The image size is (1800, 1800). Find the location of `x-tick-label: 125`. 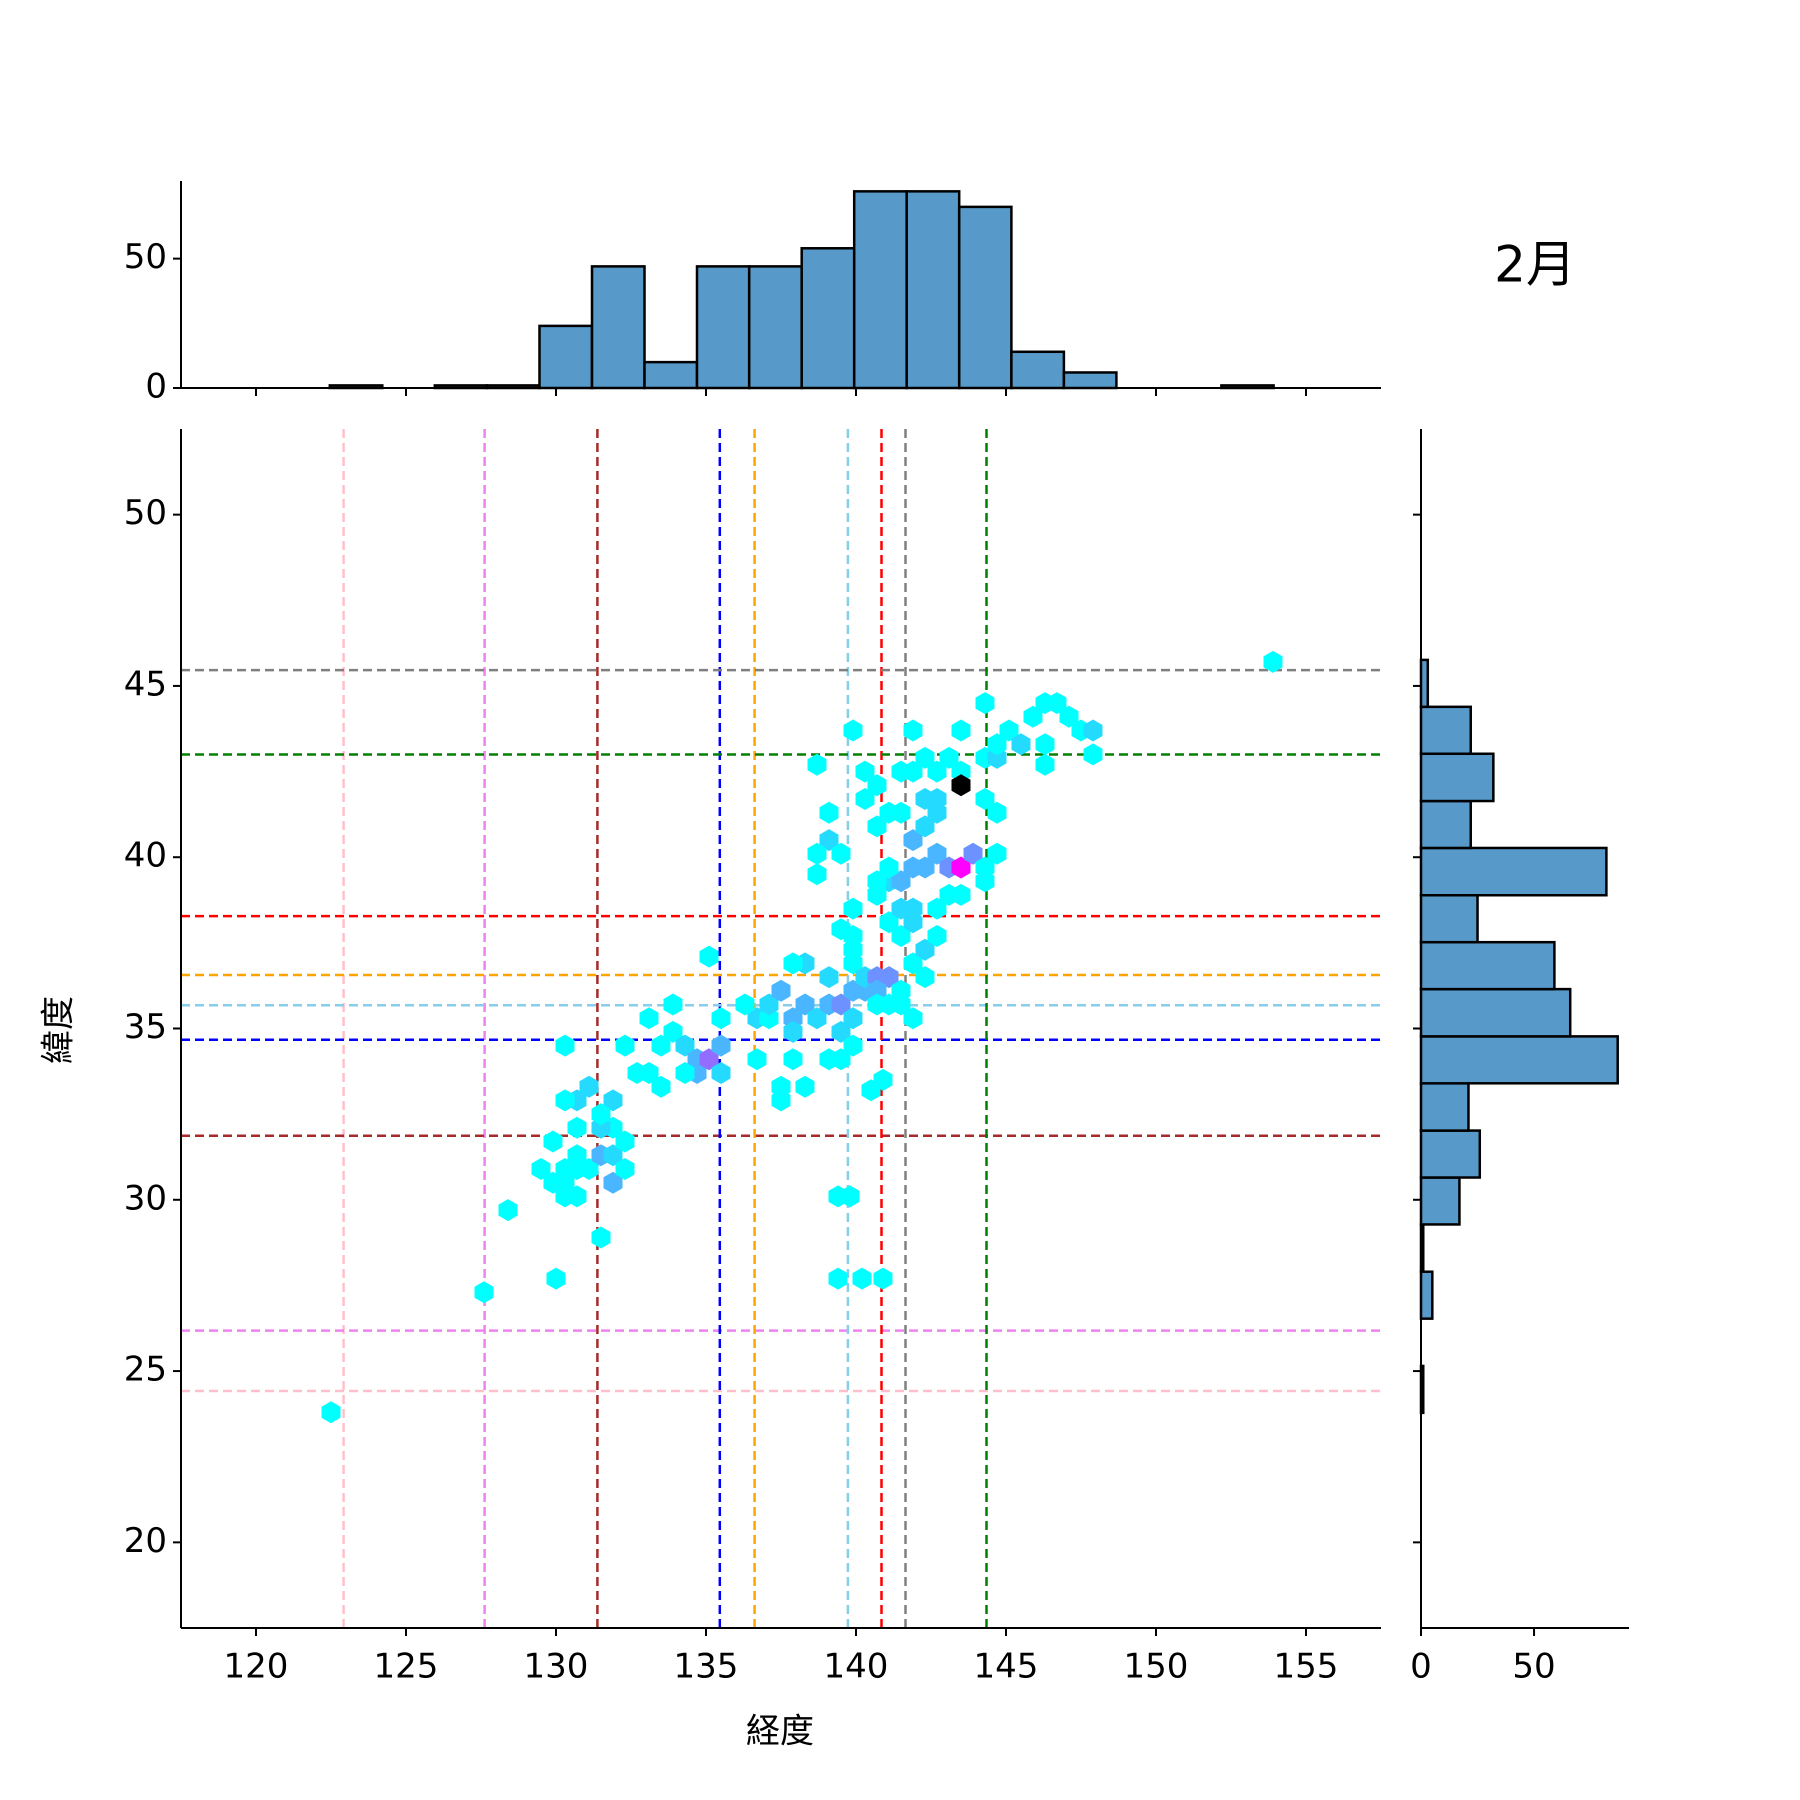

x-tick-label: 125 is located at coordinates (406, 1667).